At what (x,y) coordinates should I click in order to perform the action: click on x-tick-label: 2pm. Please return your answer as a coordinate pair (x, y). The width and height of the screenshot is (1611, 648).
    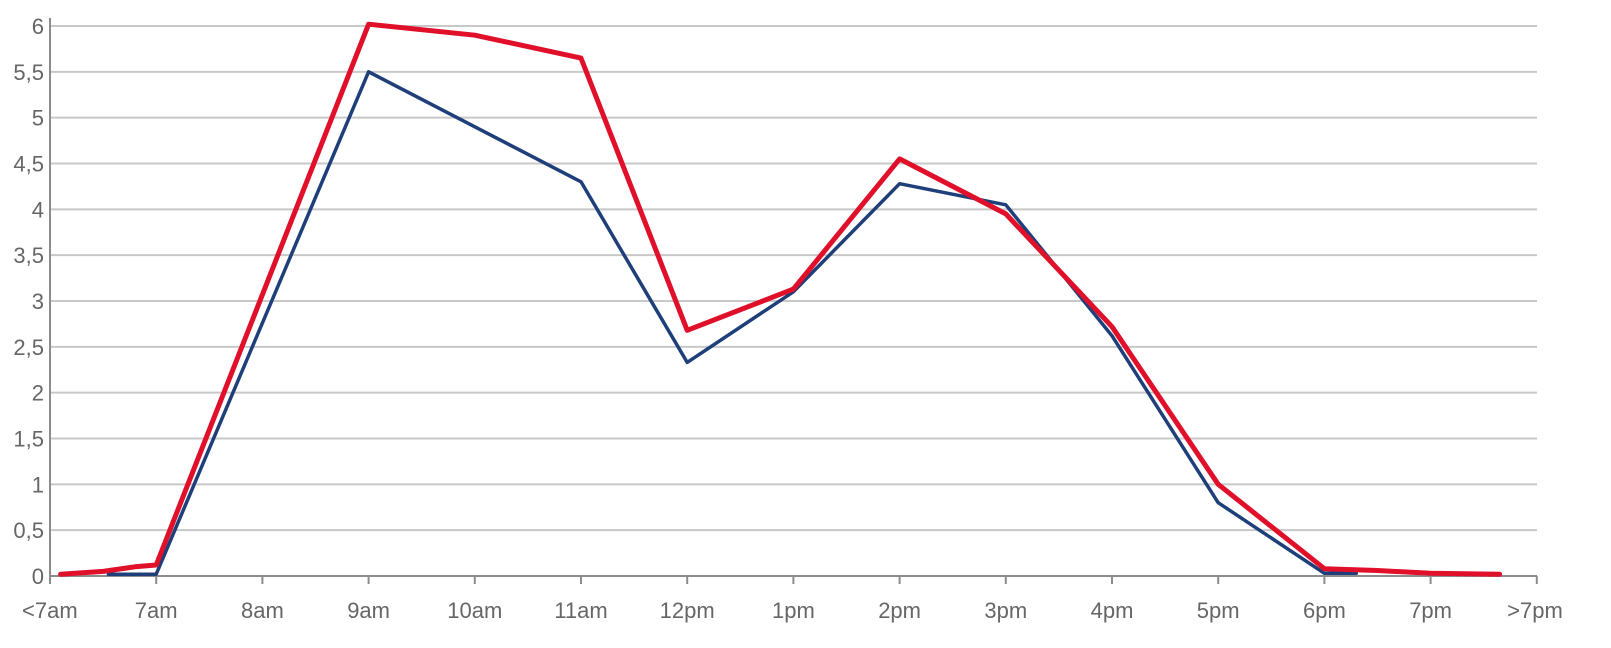
    Looking at the image, I should click on (899, 610).